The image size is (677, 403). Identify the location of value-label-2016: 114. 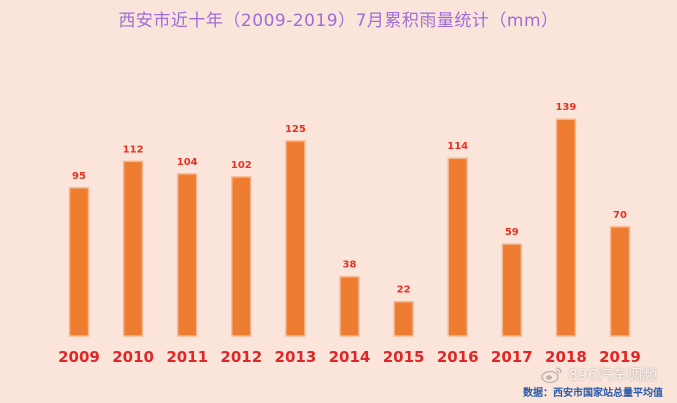
(457, 146).